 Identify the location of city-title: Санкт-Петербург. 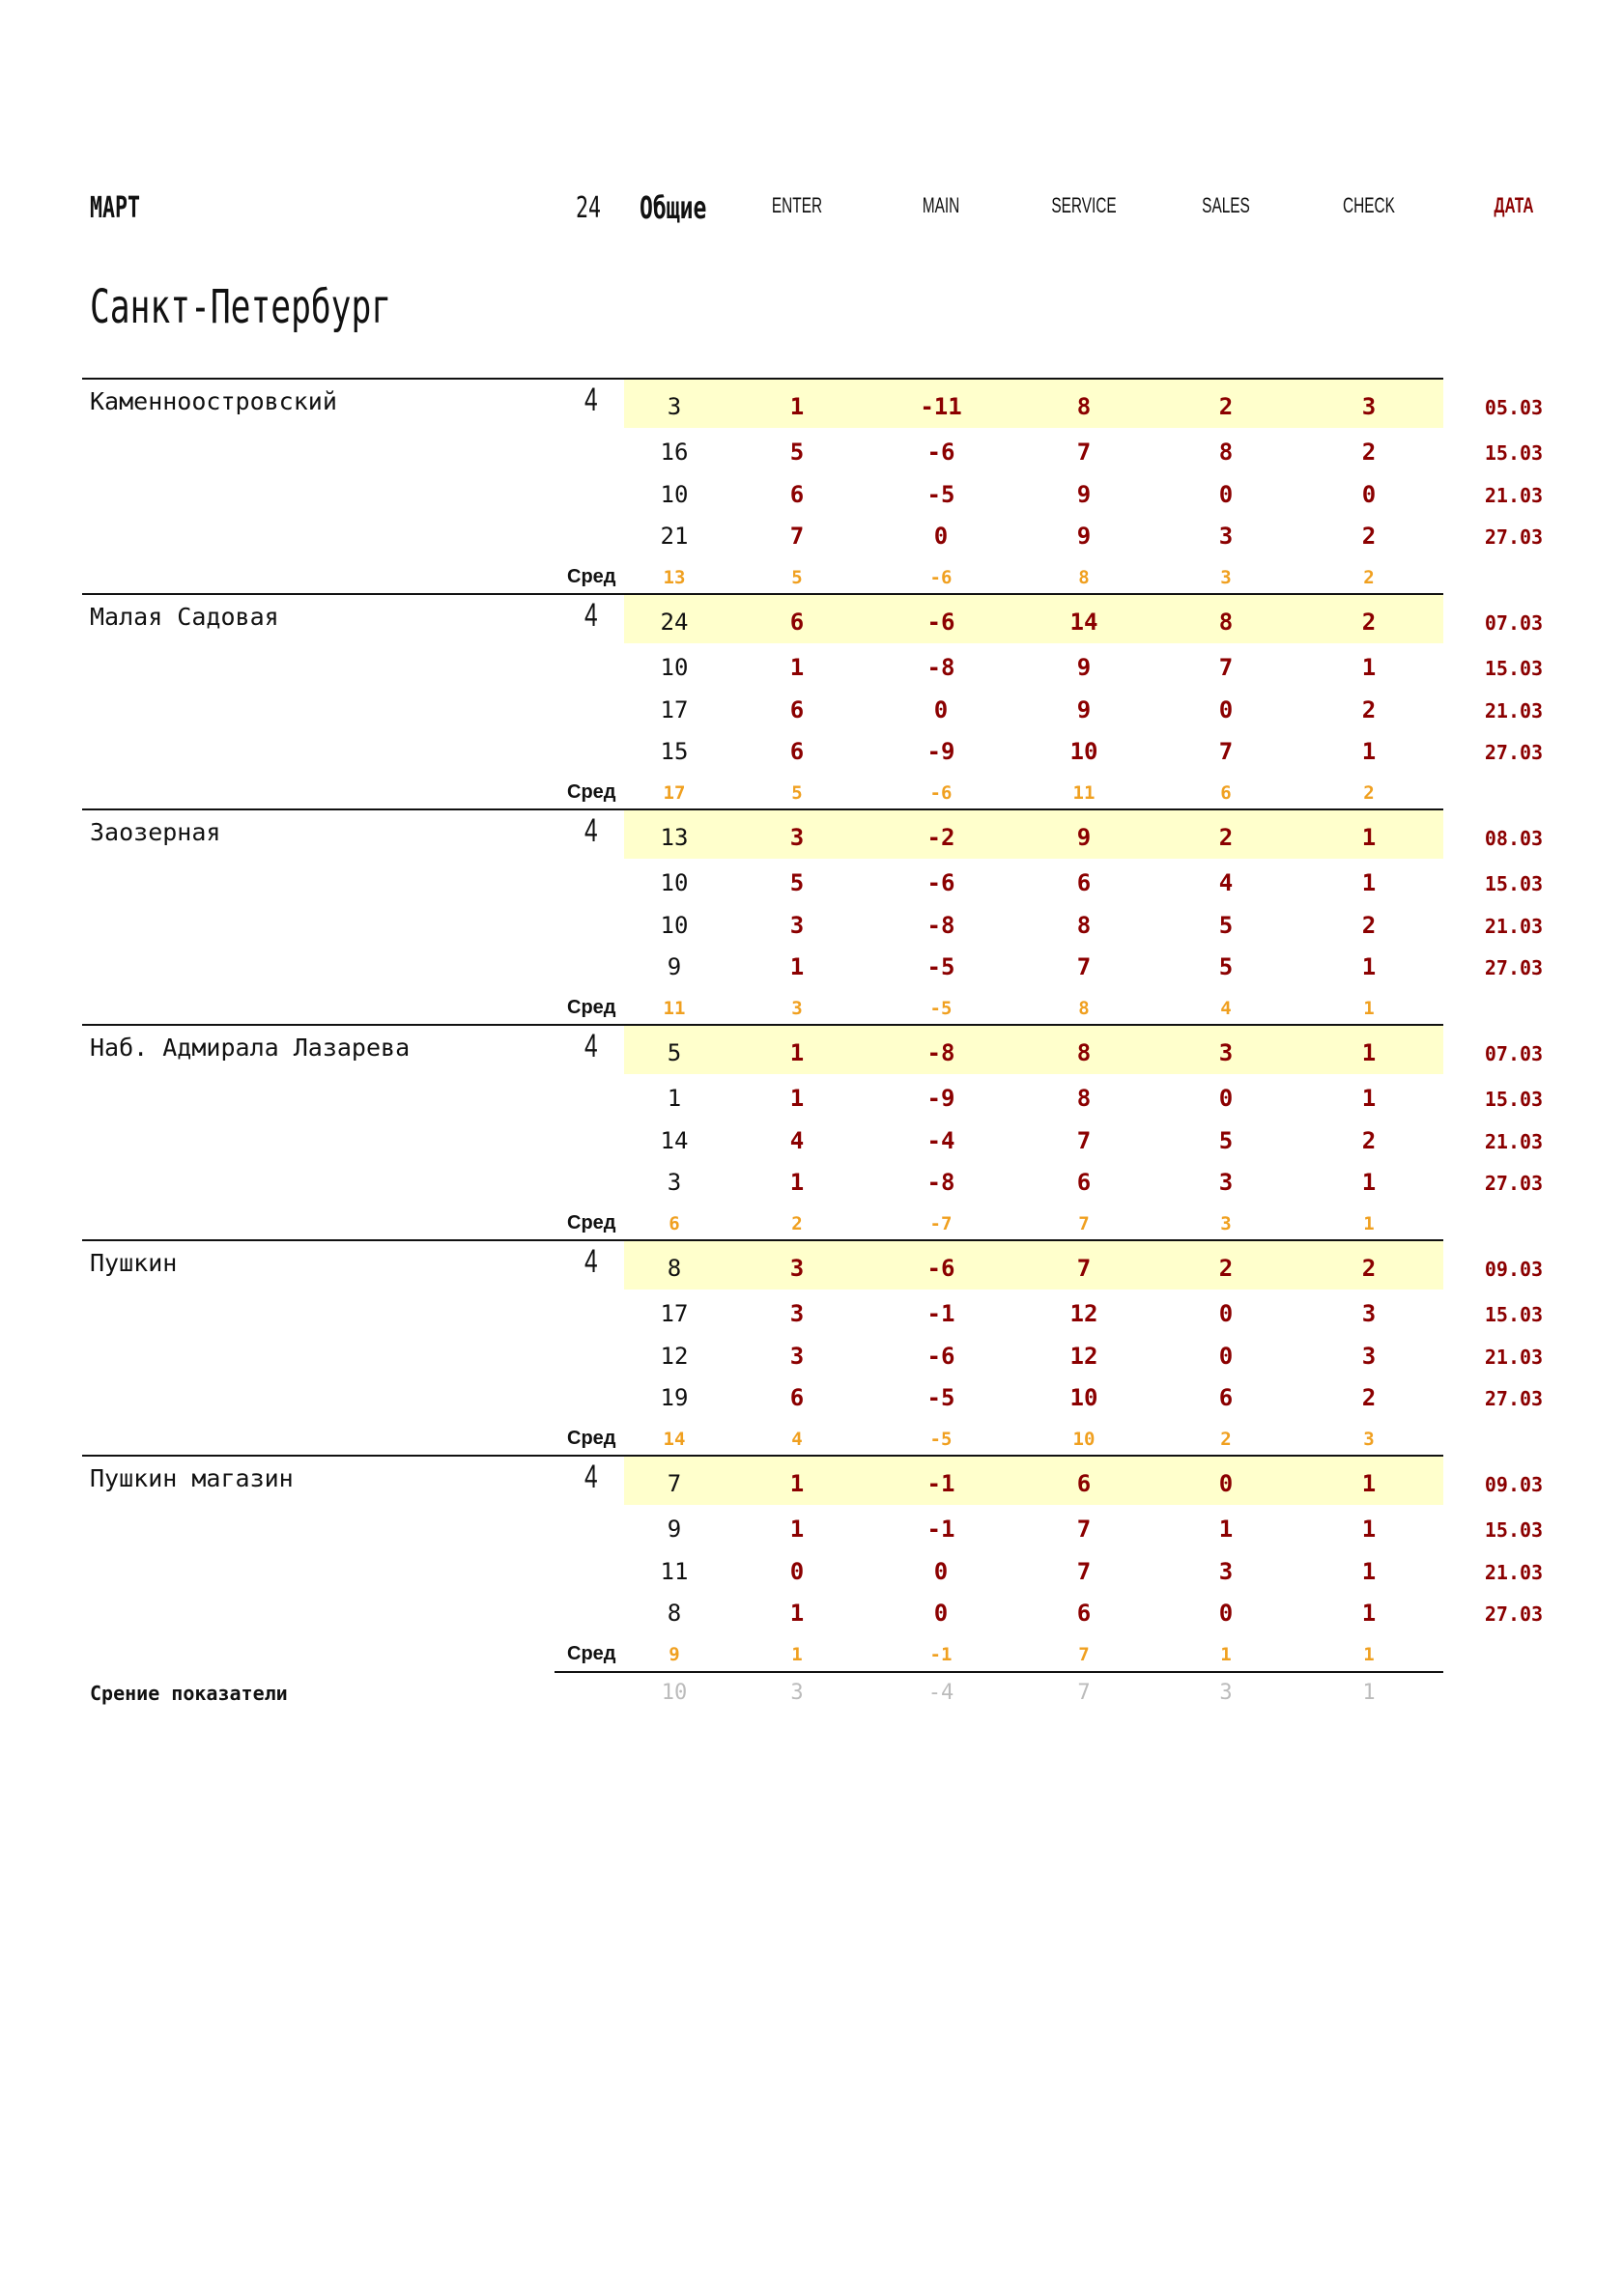
(241, 307).